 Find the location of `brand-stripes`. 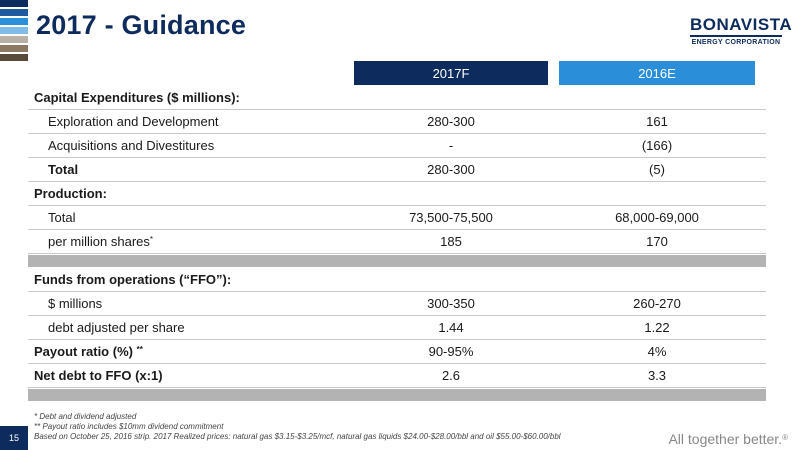

brand-stripes is located at coordinates (14, 31).